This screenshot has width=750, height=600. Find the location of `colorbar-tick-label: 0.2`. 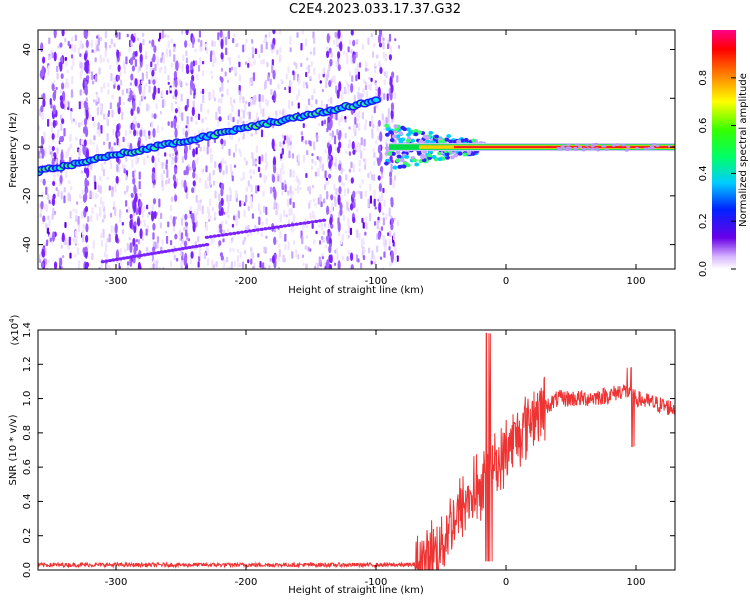

colorbar-tick-label: 0.2 is located at coordinates (703, 221).